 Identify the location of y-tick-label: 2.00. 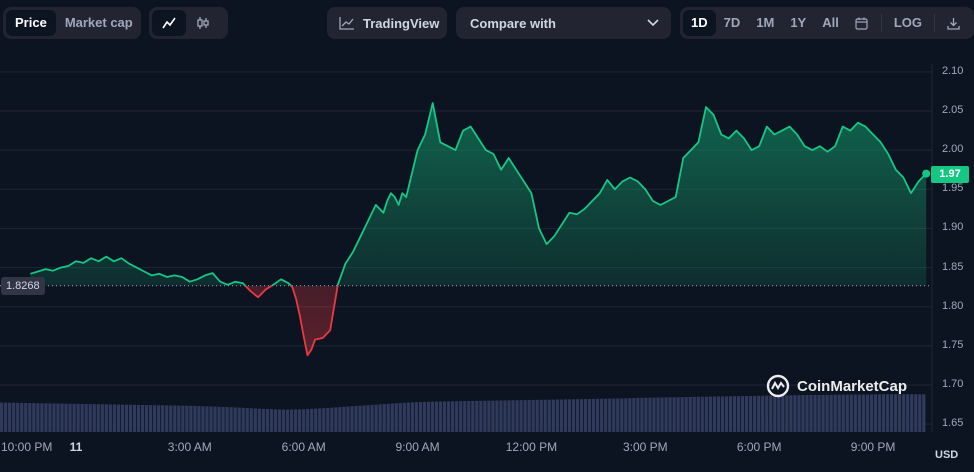
(953, 149).